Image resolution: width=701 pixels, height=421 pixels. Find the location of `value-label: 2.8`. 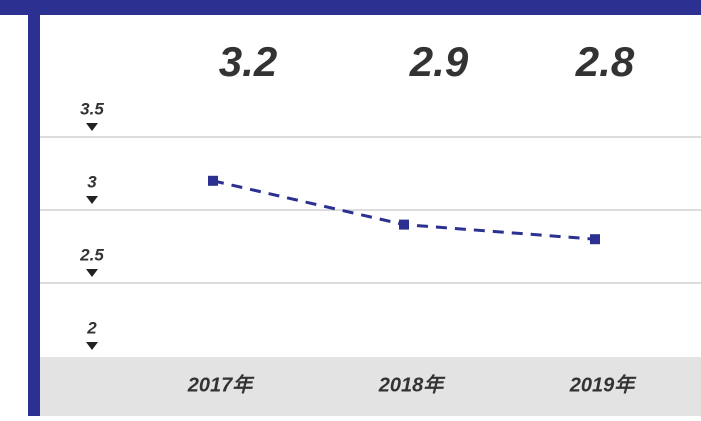

value-label: 2.8 is located at coordinates (605, 61).